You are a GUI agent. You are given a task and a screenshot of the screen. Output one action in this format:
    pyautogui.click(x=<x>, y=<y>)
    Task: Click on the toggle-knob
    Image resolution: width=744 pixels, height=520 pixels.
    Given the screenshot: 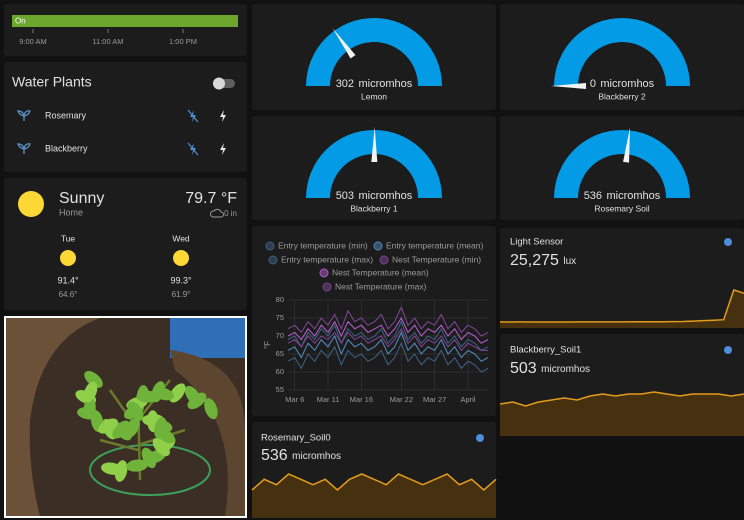 What is the action you would take?
    pyautogui.click(x=219, y=83)
    